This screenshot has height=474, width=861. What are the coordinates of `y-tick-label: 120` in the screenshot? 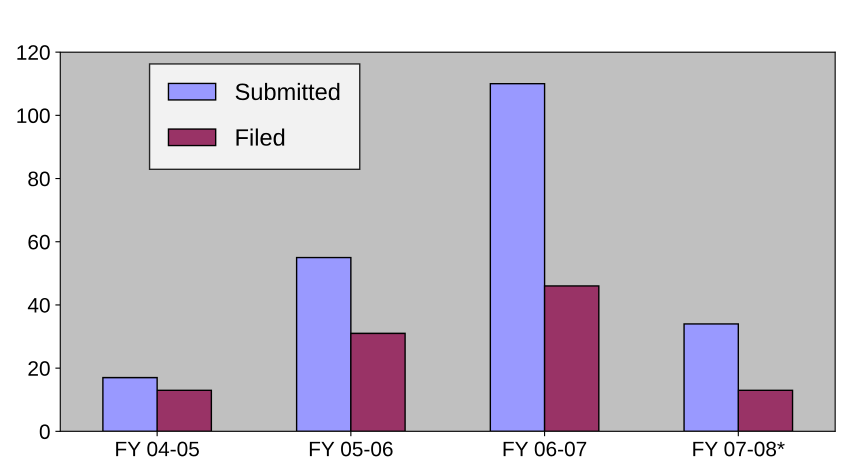 It's located at (33, 52).